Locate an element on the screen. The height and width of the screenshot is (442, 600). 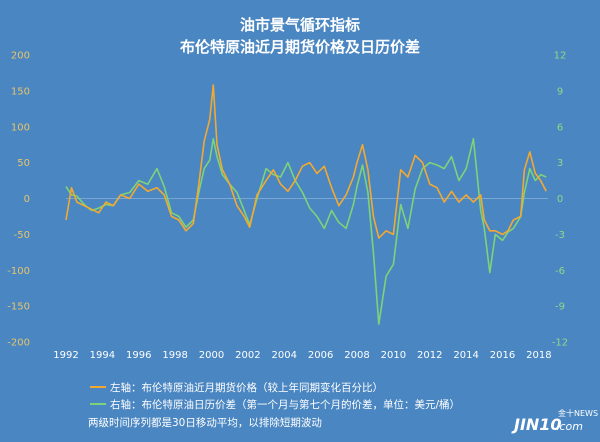
right-tick-label: 12 is located at coordinates (560, 56).